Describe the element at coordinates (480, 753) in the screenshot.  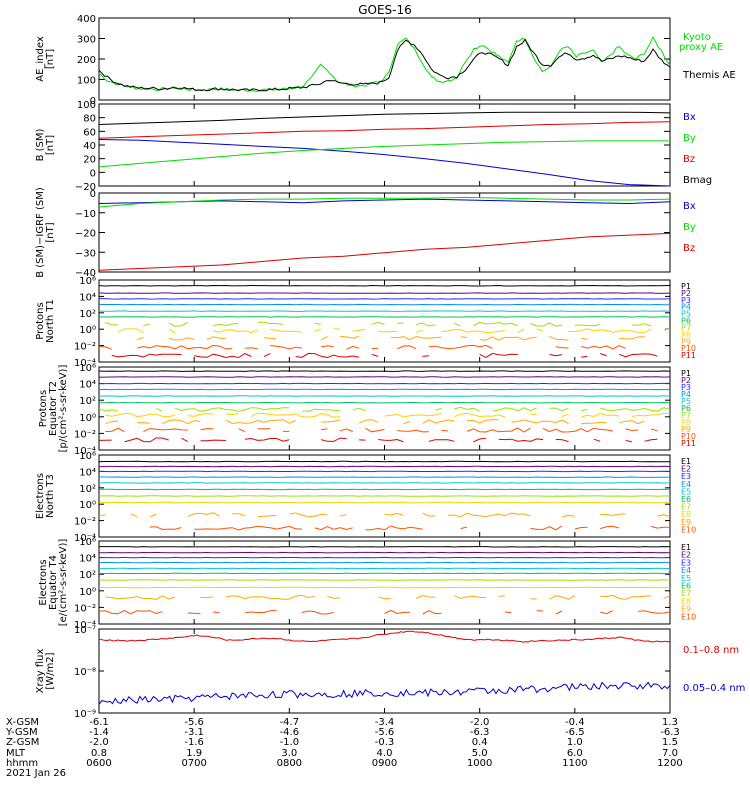
I see `x-tick-label: 5.0` at that location.